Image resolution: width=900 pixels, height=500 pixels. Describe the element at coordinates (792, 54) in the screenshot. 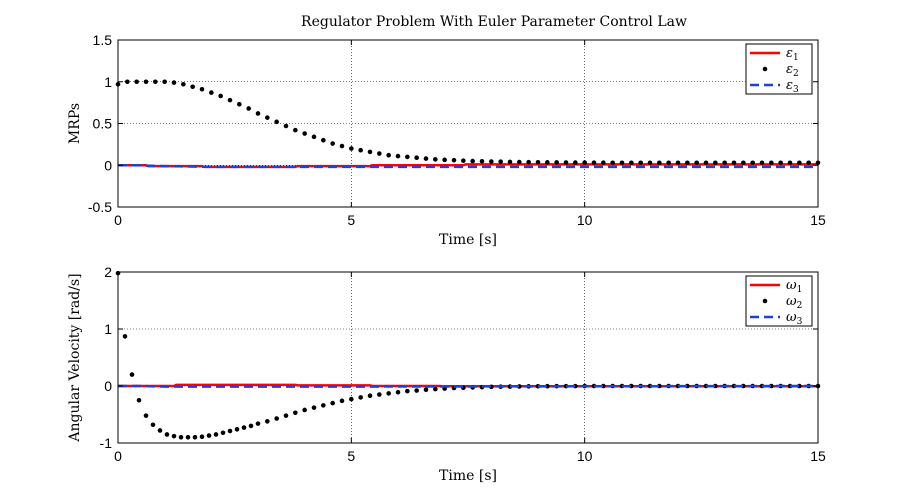

I see `legend-label: ε1` at that location.